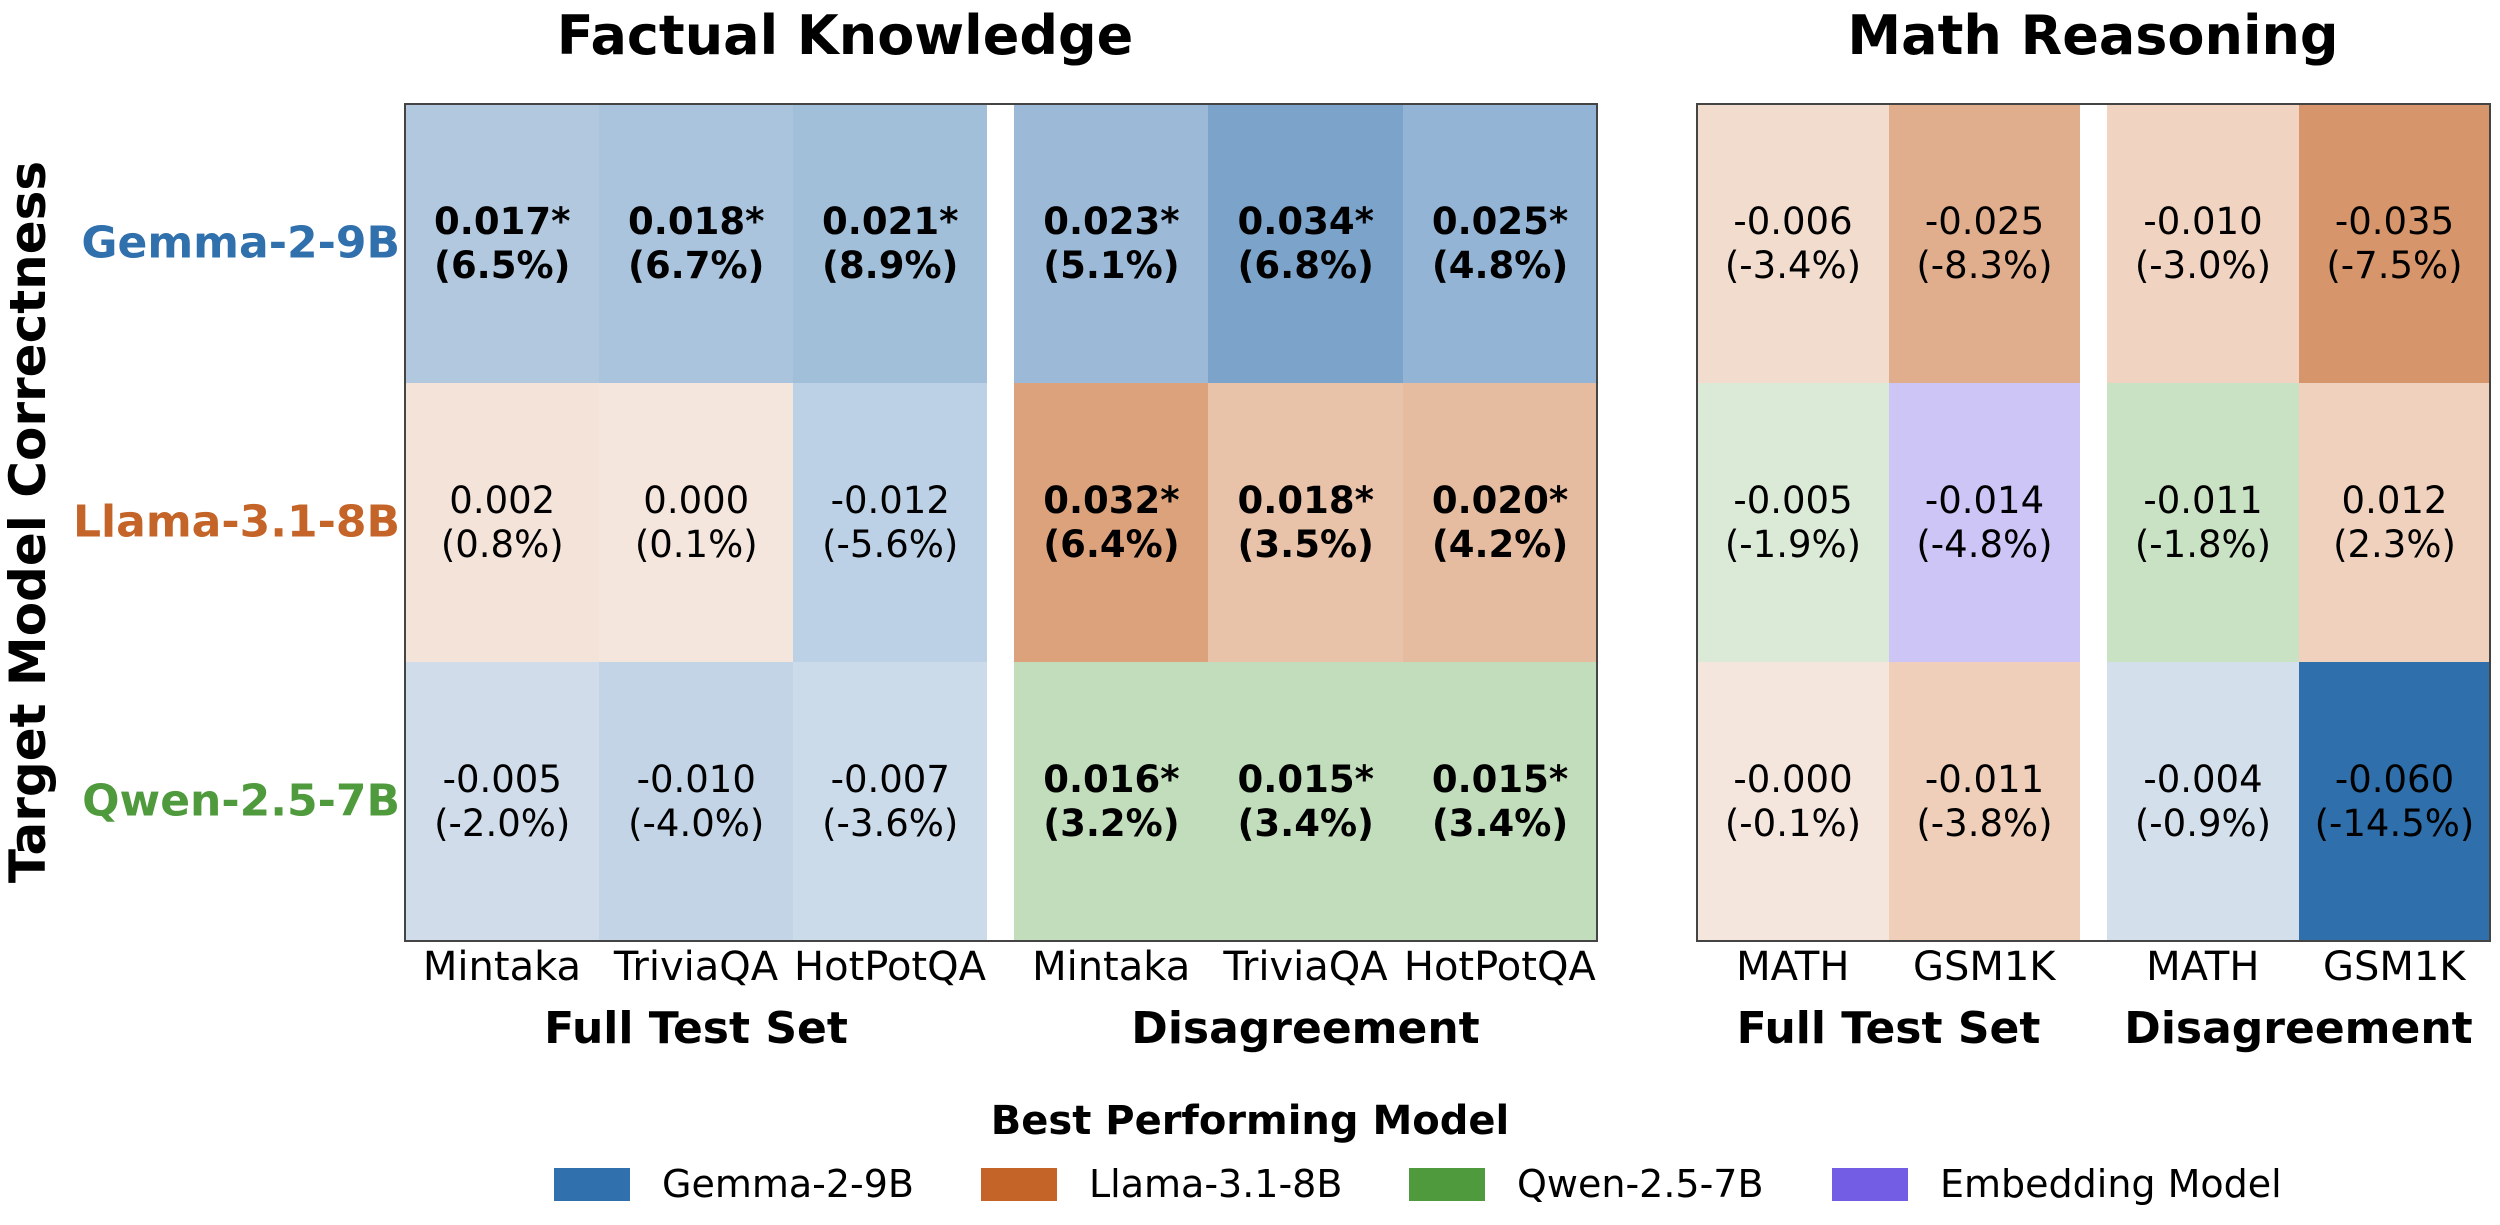 Image resolution: width=2500 pixels, height=1225 pixels. What do you see at coordinates (1984, 544) in the screenshot?
I see `cell-percent: (-4.8%)` at bounding box center [1984, 544].